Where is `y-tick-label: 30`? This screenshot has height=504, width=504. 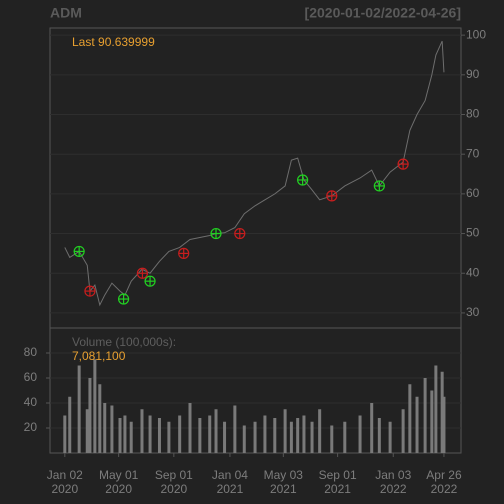 y-tick-label: 30 is located at coordinates (473, 312).